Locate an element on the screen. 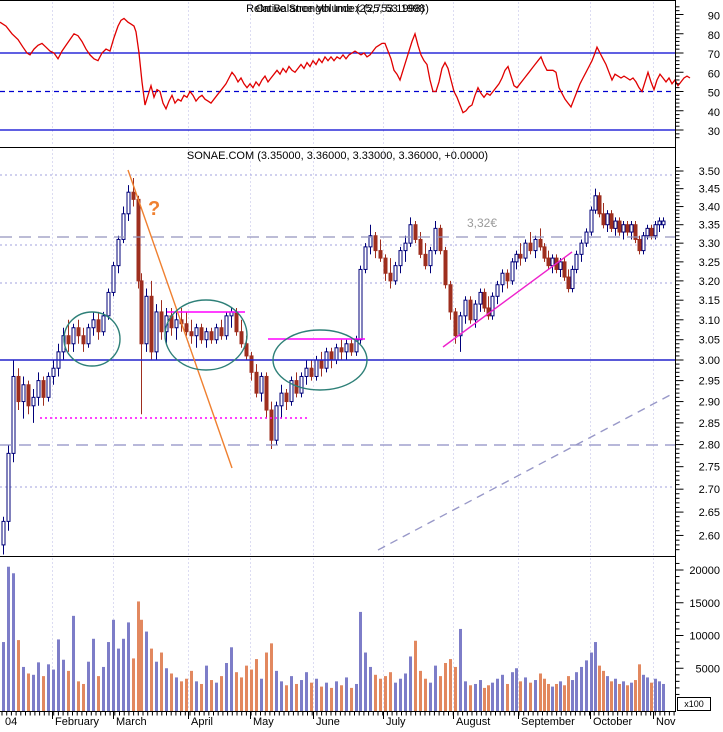  svg-text: August is located at coordinates (473, 722).